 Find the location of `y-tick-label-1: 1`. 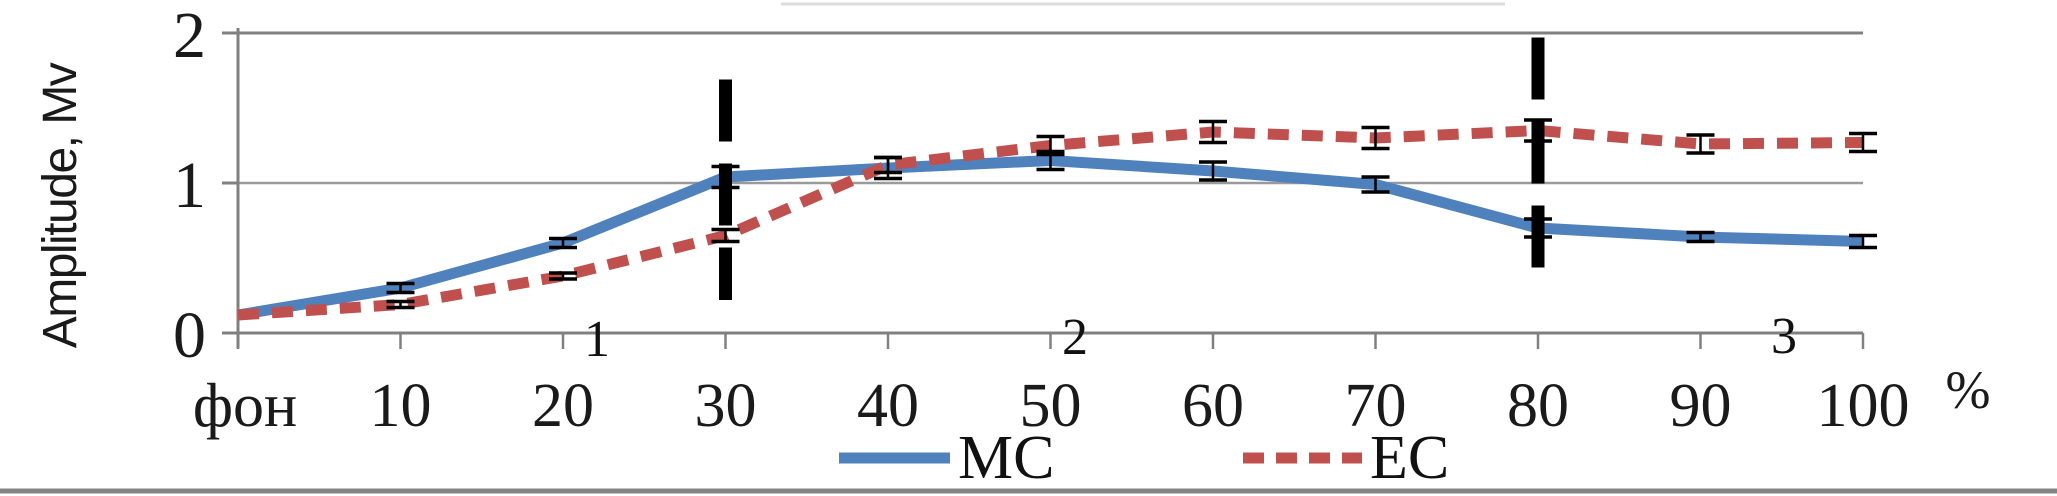

y-tick-label-1: 1 is located at coordinates (189, 185).